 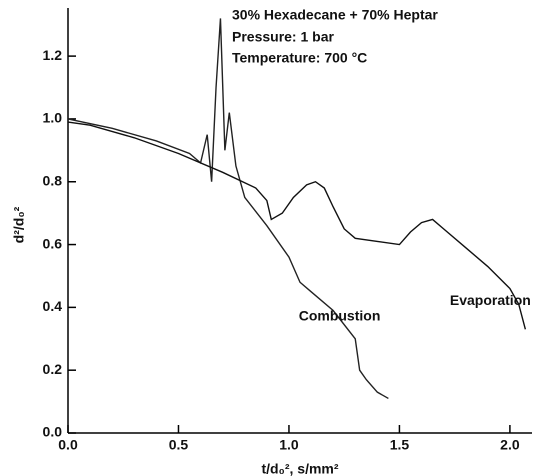 What do you see at coordinates (283, 37) in the screenshot?
I see `annotation: Pressure: 1 bar` at bounding box center [283, 37].